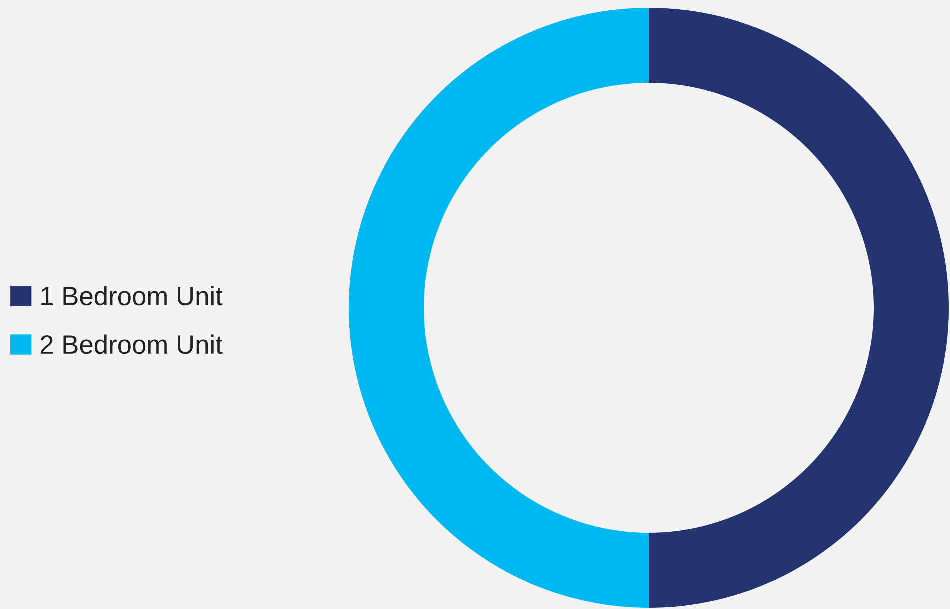  Describe the element at coordinates (132, 296) in the screenshot. I see `legend-label: 1 Bedroom Unit` at that location.